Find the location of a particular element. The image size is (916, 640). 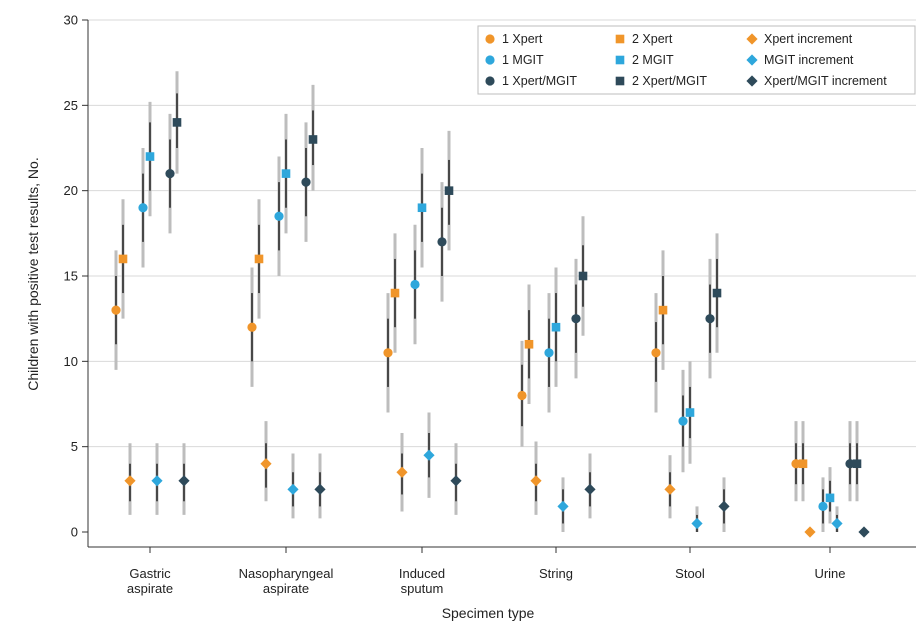

legend-item: 1 Xpert is located at coordinates (514, 39).